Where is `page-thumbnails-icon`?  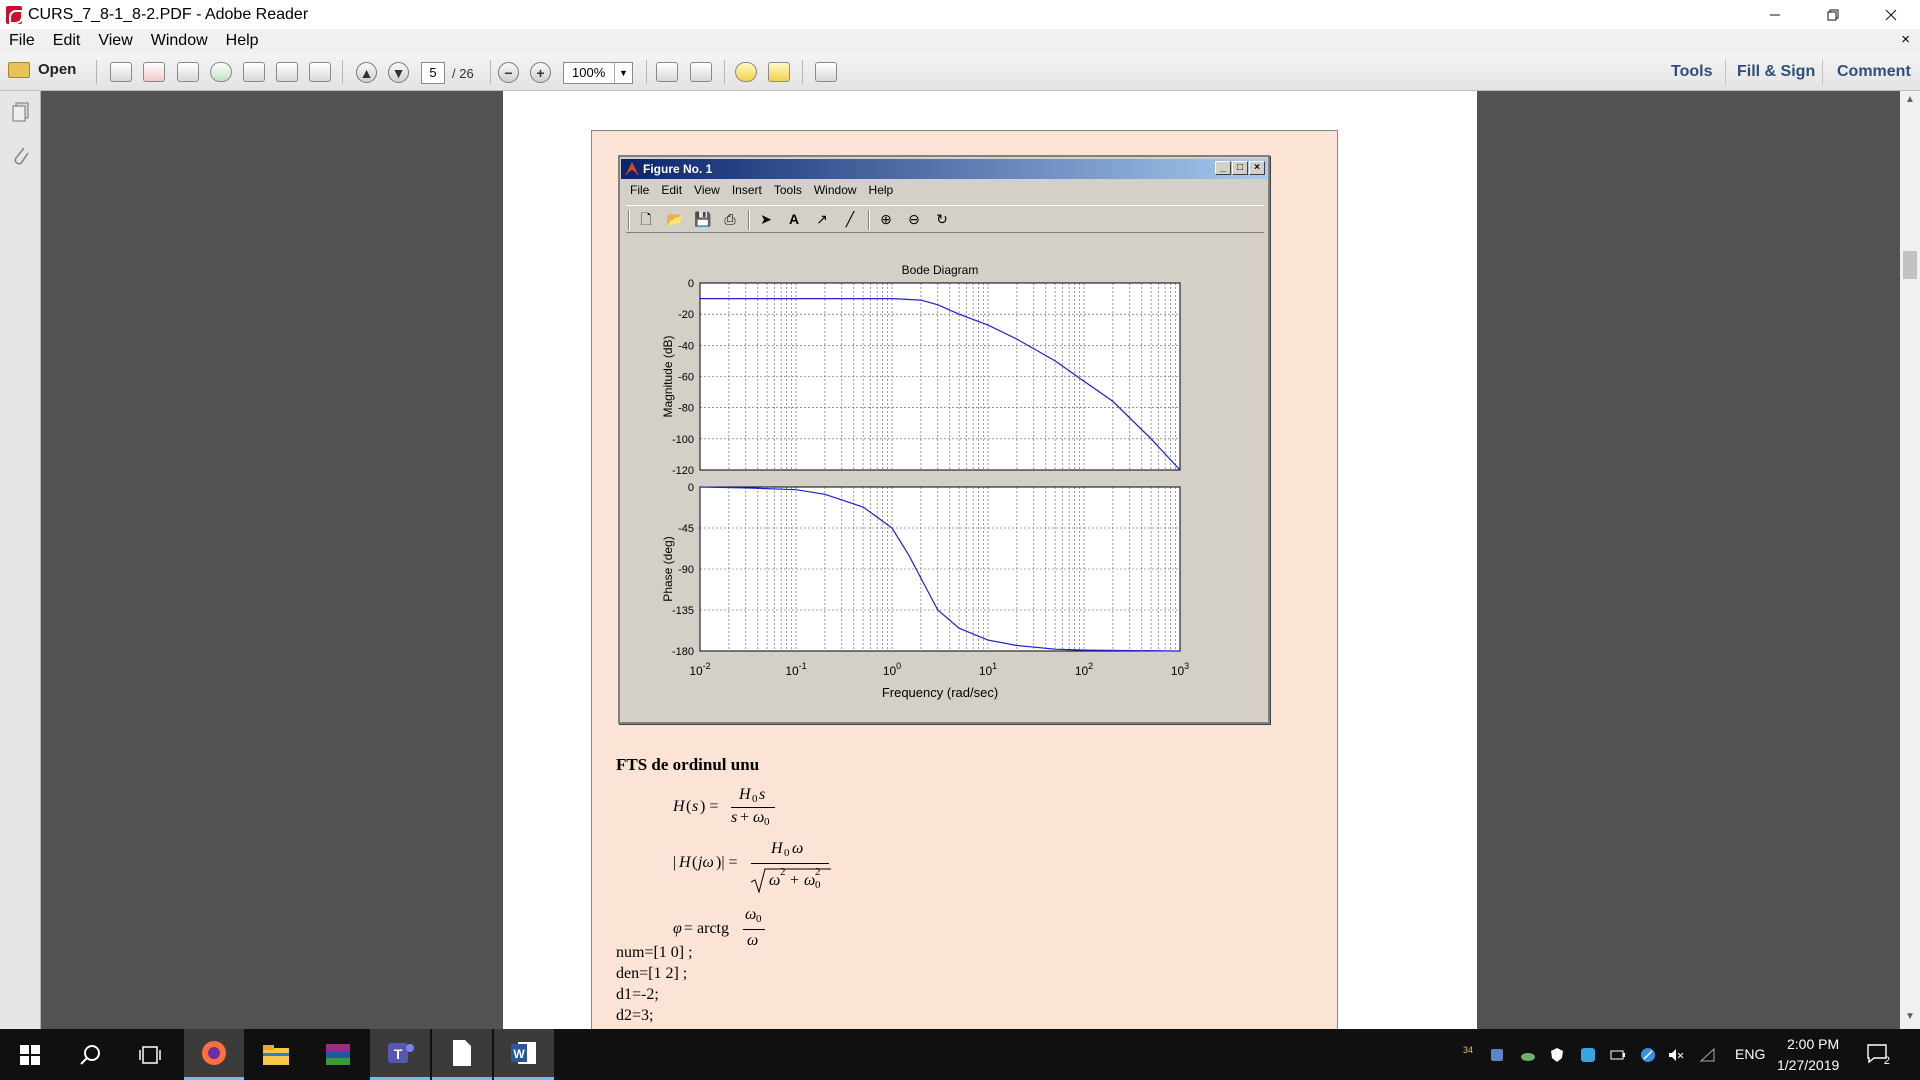 page-thumbnails-icon is located at coordinates (21, 112).